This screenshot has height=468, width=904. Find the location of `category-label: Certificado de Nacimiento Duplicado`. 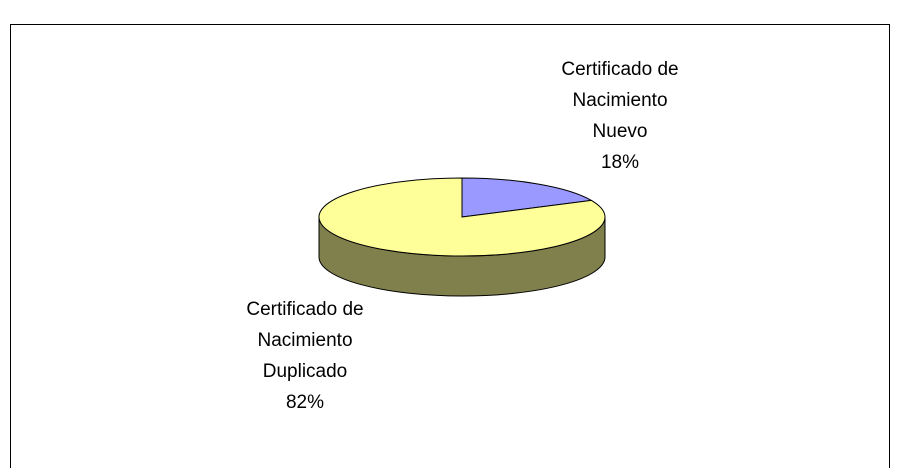

category-label: Certificado de Nacimiento Duplicado is located at coordinates (304, 340).